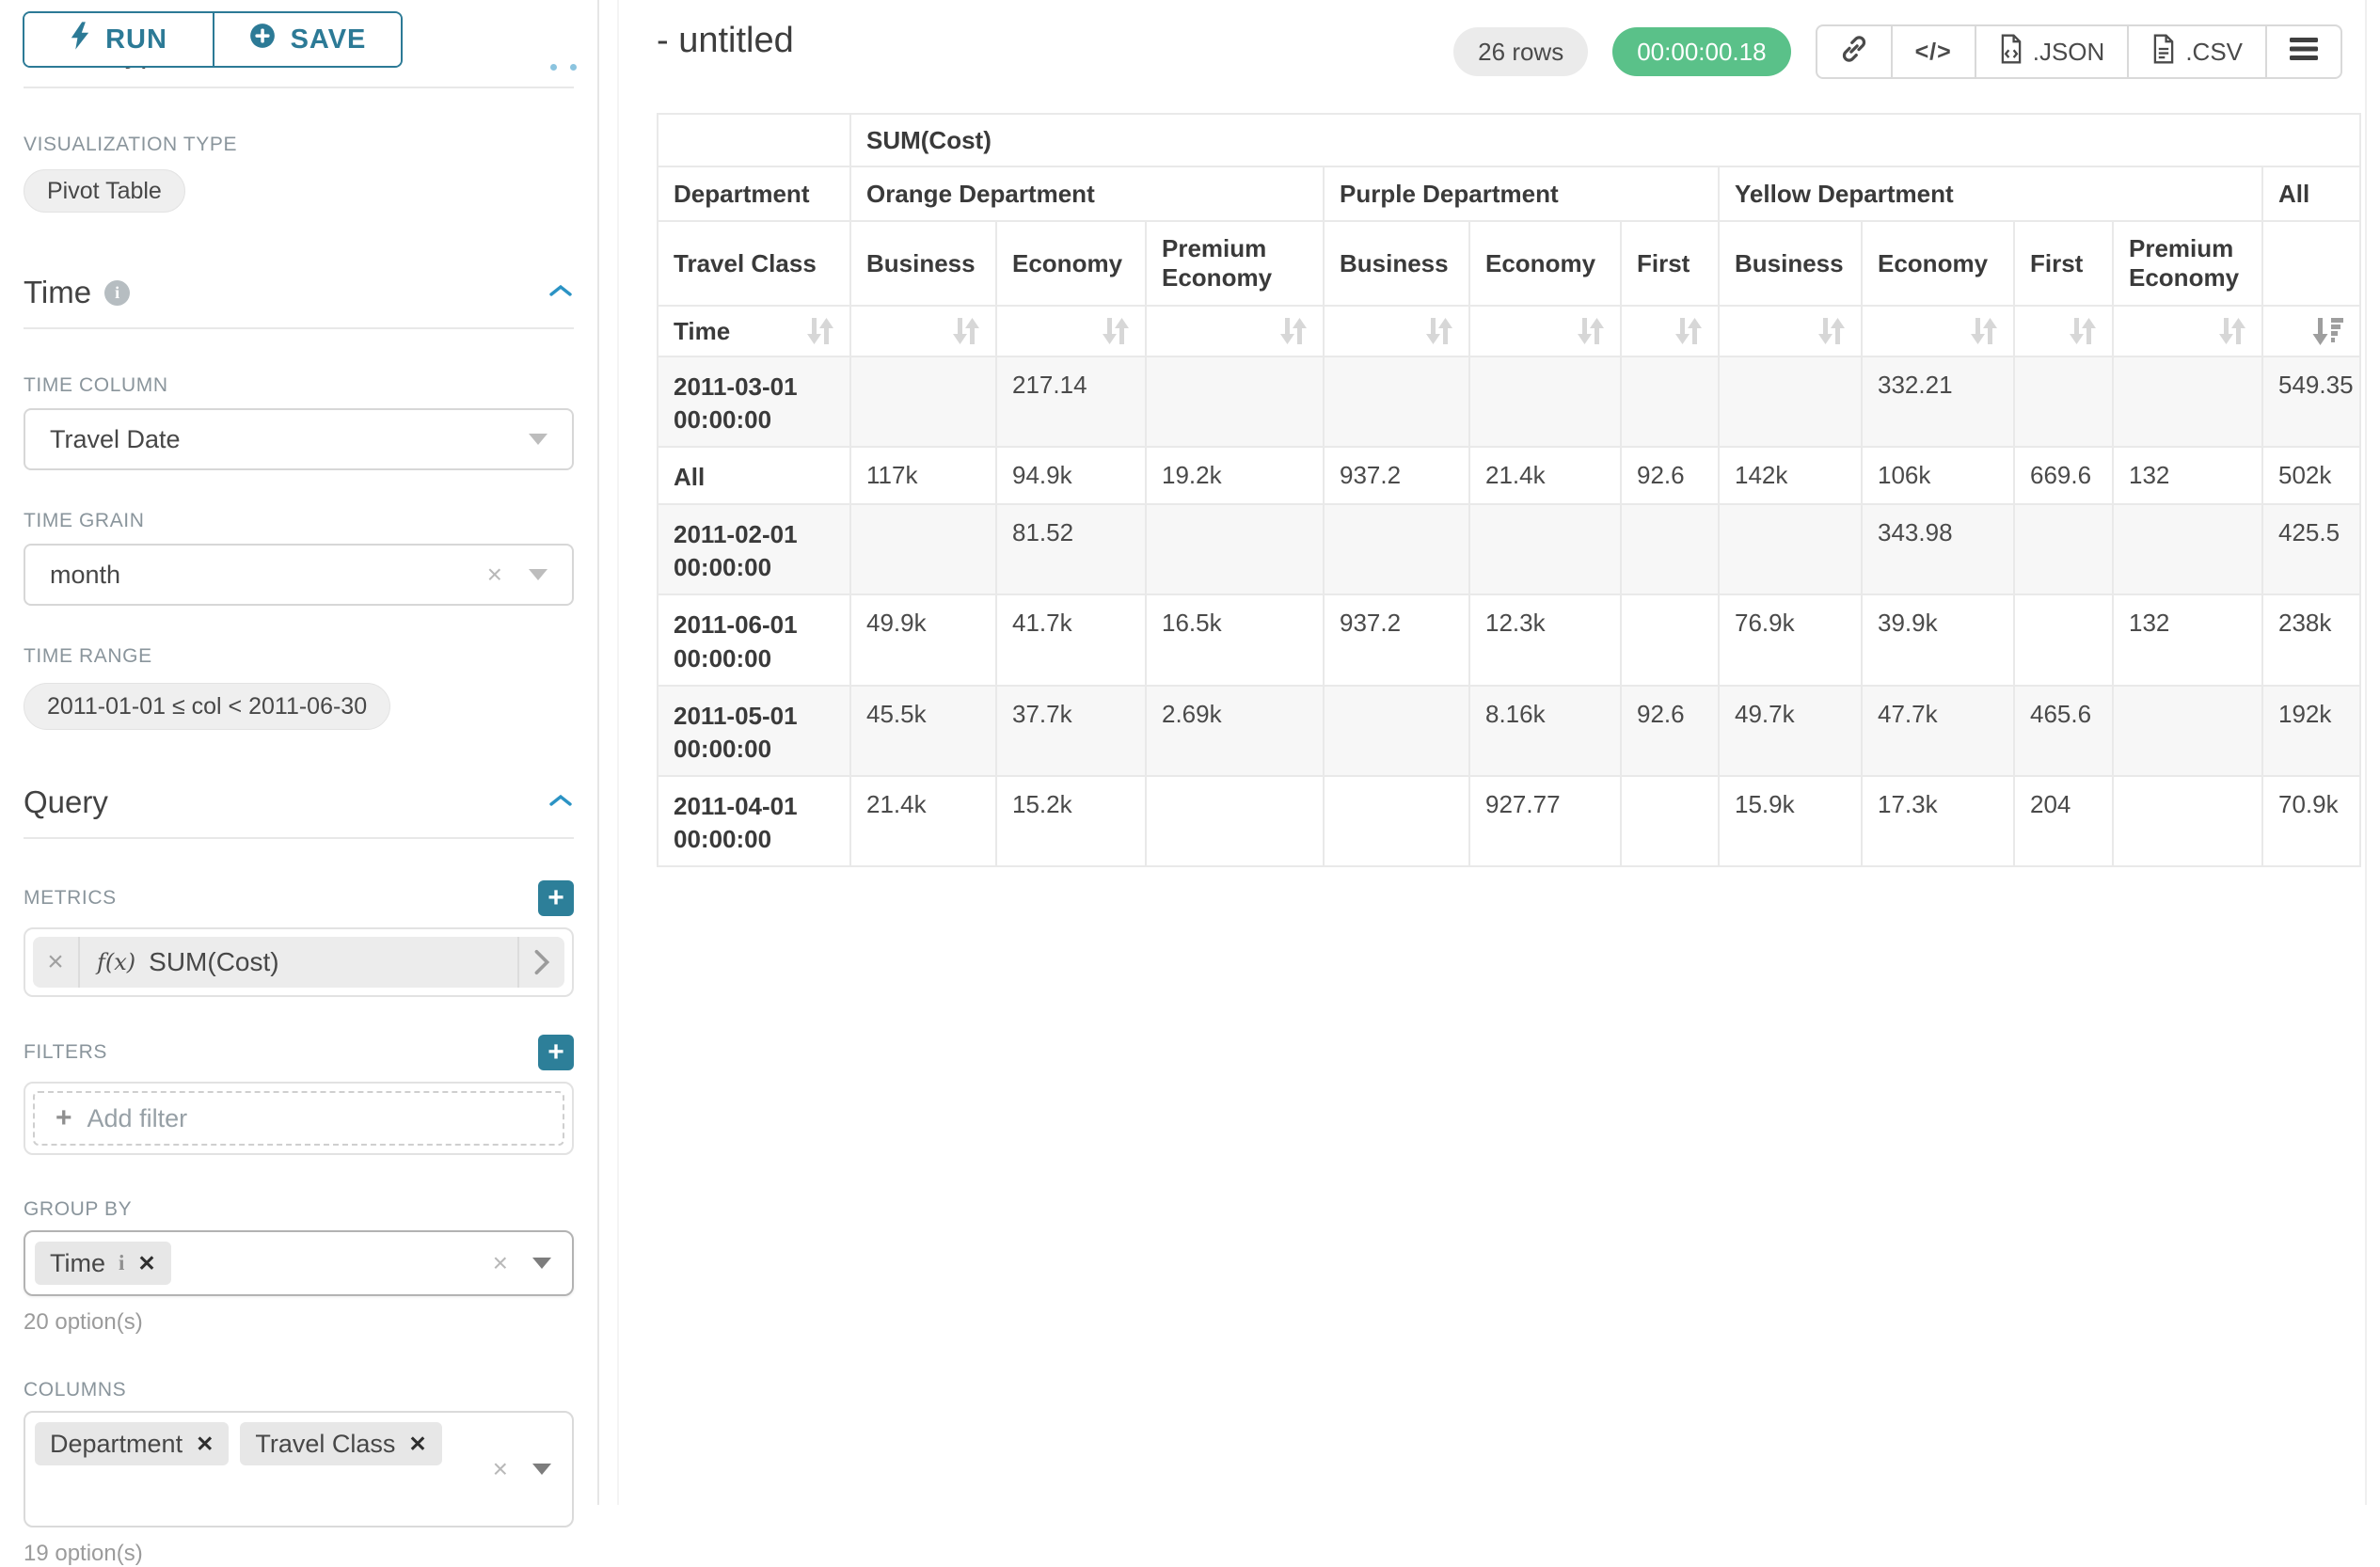 The width and height of the screenshot is (2380, 1567). Describe the element at coordinates (1545, 821) in the screenshot. I see `pivot-cell: 927.77` at that location.